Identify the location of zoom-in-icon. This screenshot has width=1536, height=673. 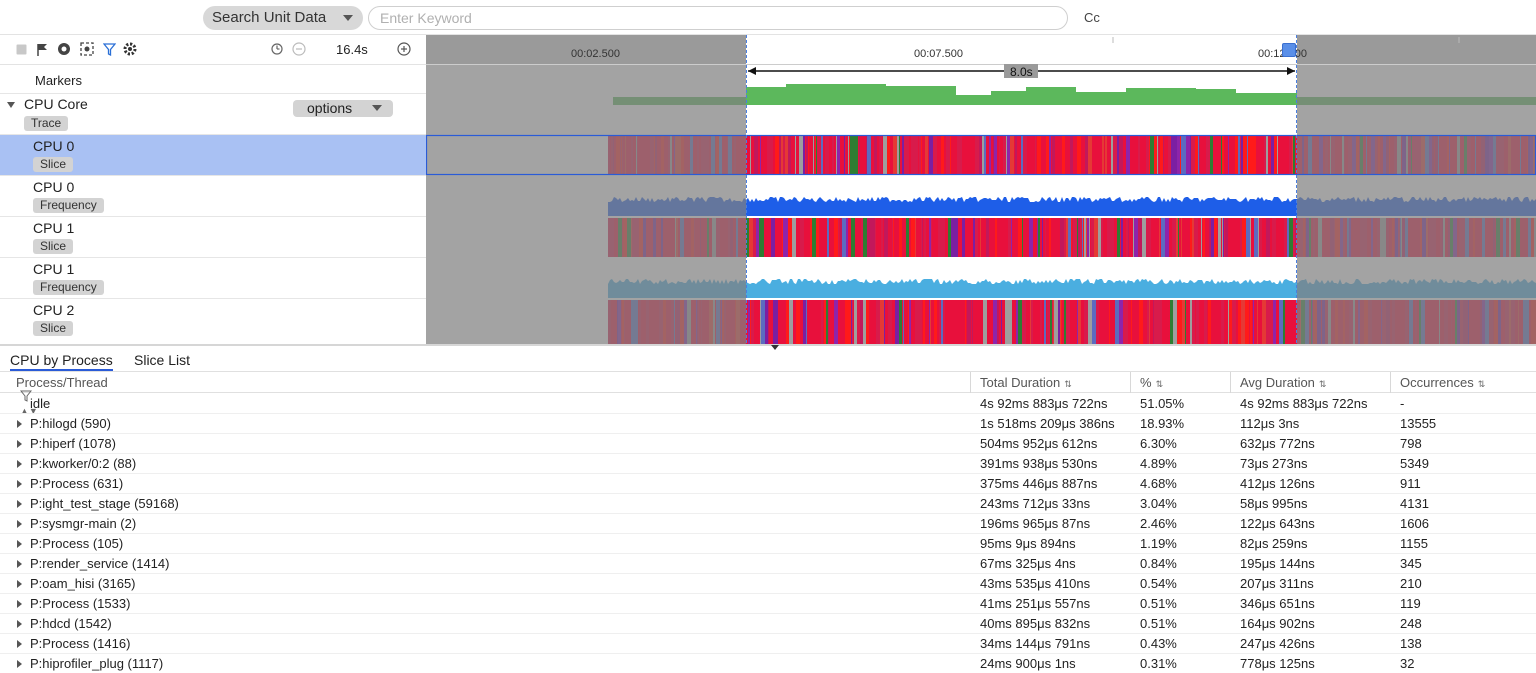
(404, 49).